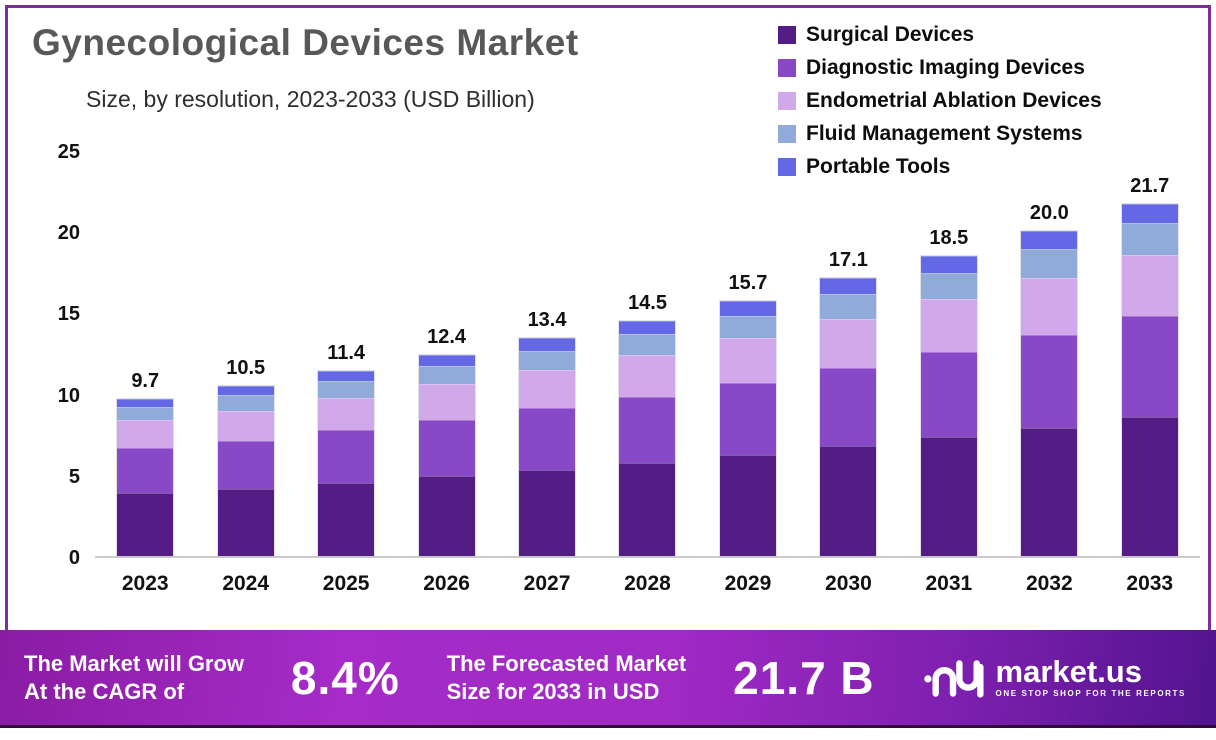  I want to click on x-tick-label: 2023, so click(145, 583).